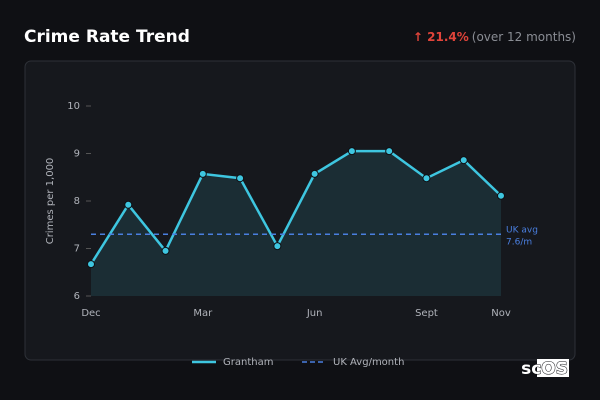 This screenshot has height=400, width=600. I want to click on y-axis-label: Crimes per 1,000, so click(50, 201).